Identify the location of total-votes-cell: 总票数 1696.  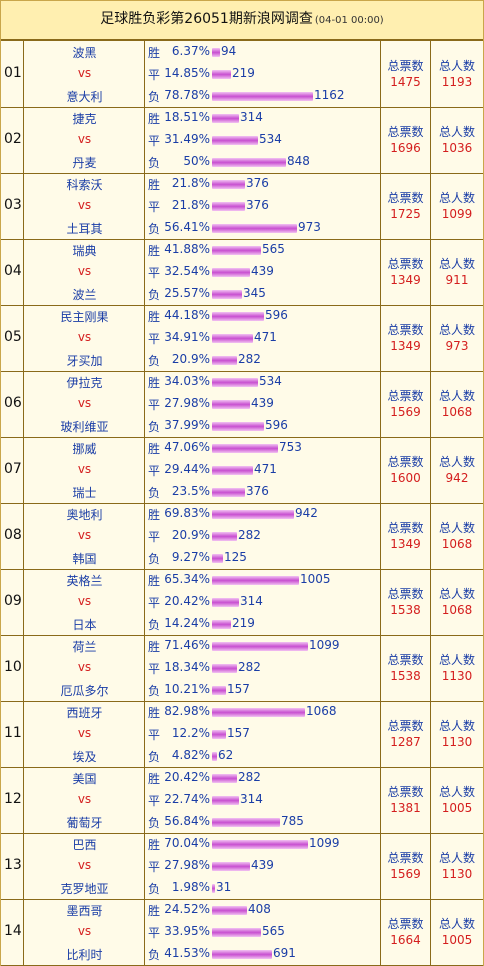
(406, 140).